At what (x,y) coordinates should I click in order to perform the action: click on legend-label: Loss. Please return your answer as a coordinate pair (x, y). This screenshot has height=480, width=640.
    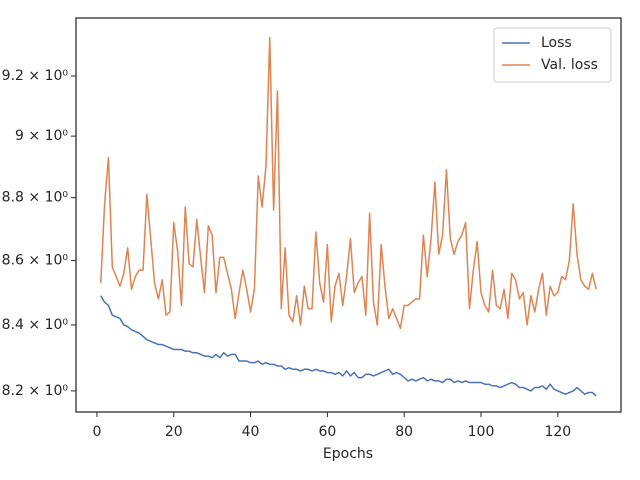
    Looking at the image, I should click on (556, 43).